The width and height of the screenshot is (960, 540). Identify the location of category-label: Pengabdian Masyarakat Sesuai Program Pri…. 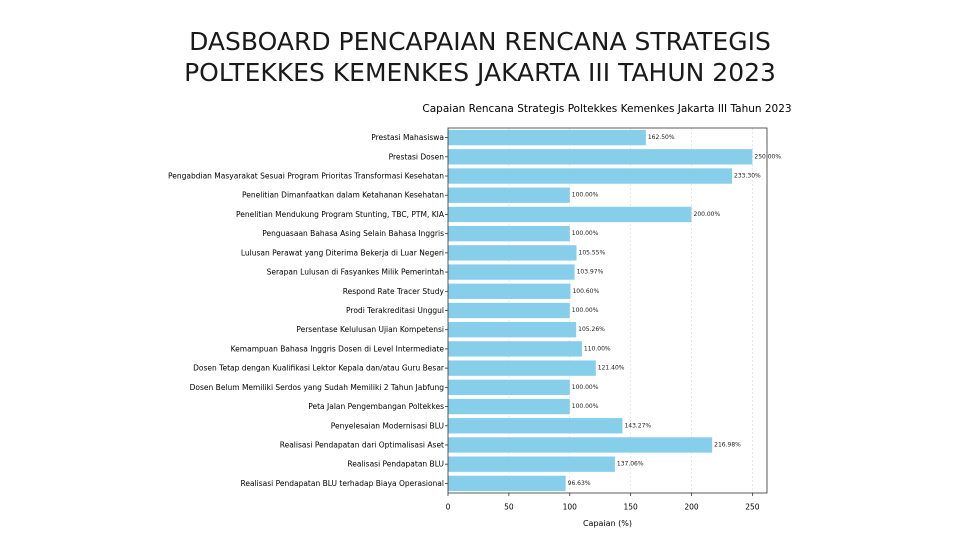
(306, 176).